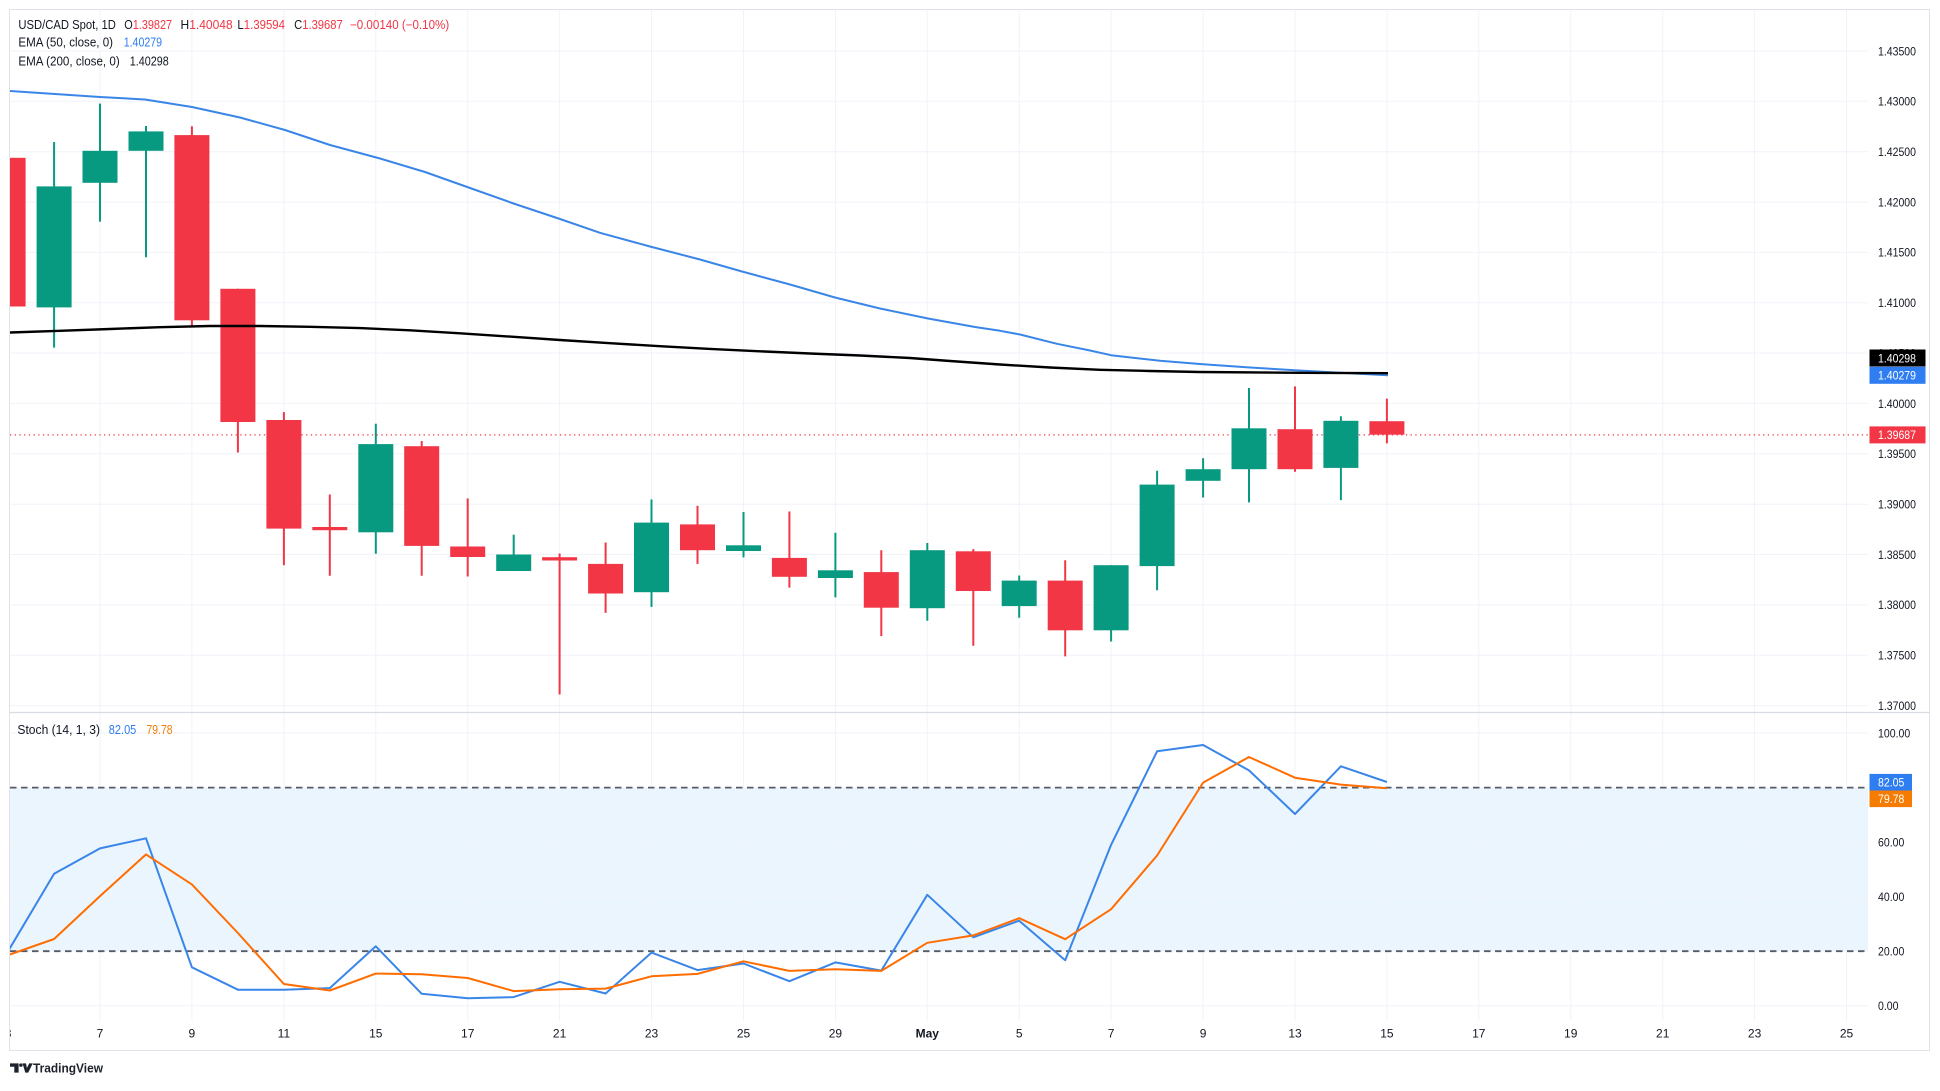 The image size is (1940, 1091). I want to click on svg-text: 40.00, so click(1891, 897).